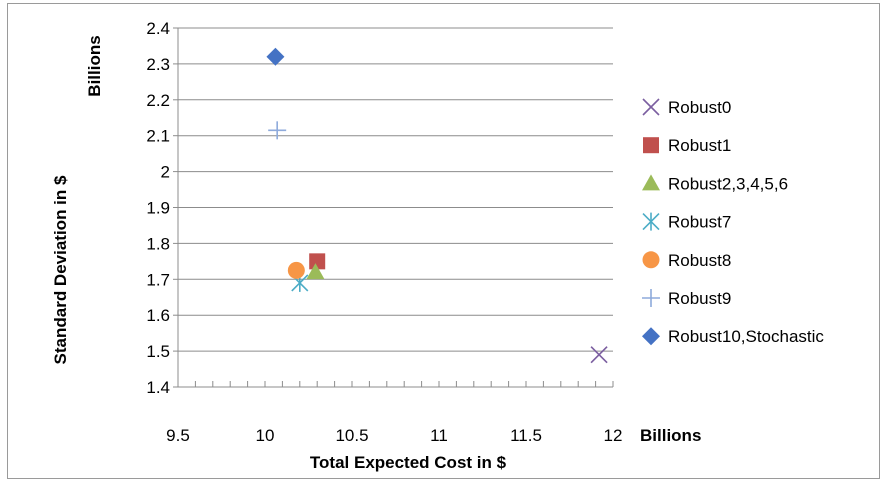 This screenshot has height=483, width=883. Describe the element at coordinates (699, 222) in the screenshot. I see `legend-label: Robust7` at that location.